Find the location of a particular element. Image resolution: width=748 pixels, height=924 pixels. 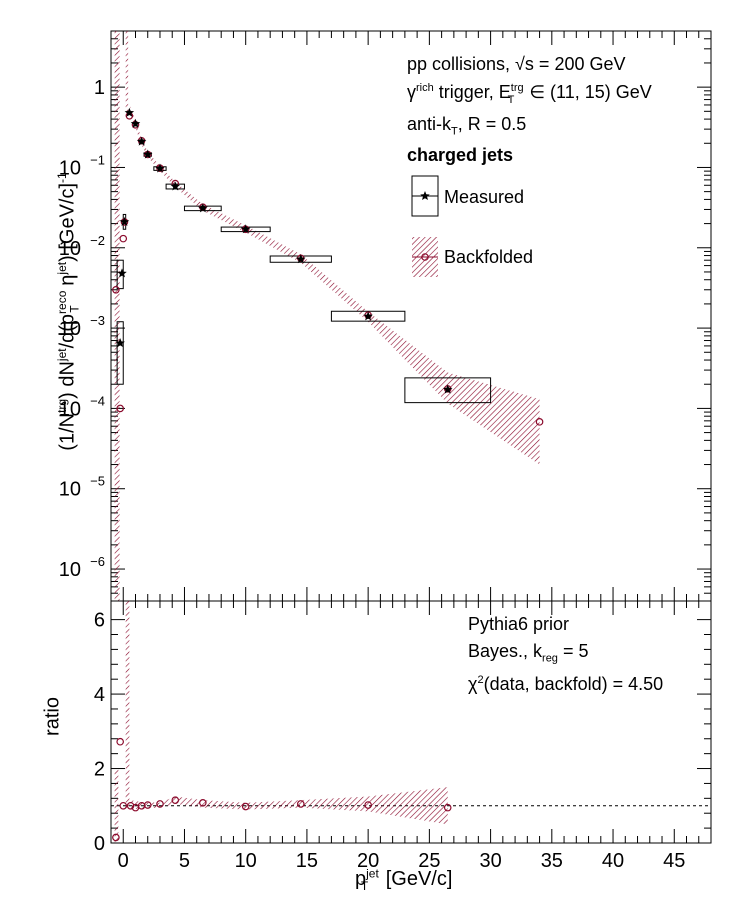

ratio-y-tick-label: 4 is located at coordinates (99, 695).